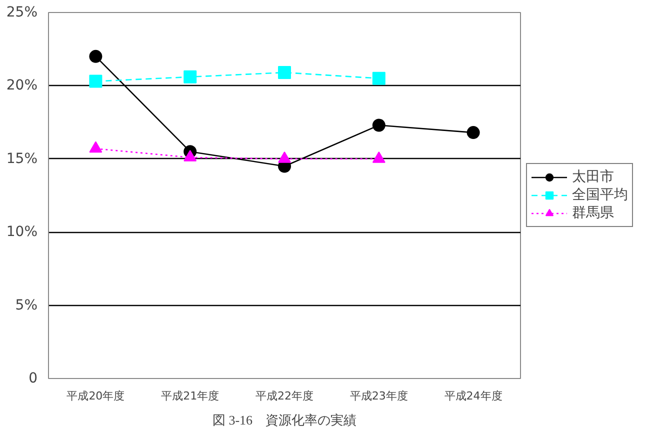 The width and height of the screenshot is (657, 440). What do you see at coordinates (600, 195) in the screenshot?
I see `legend-label: 全国平均` at bounding box center [600, 195].